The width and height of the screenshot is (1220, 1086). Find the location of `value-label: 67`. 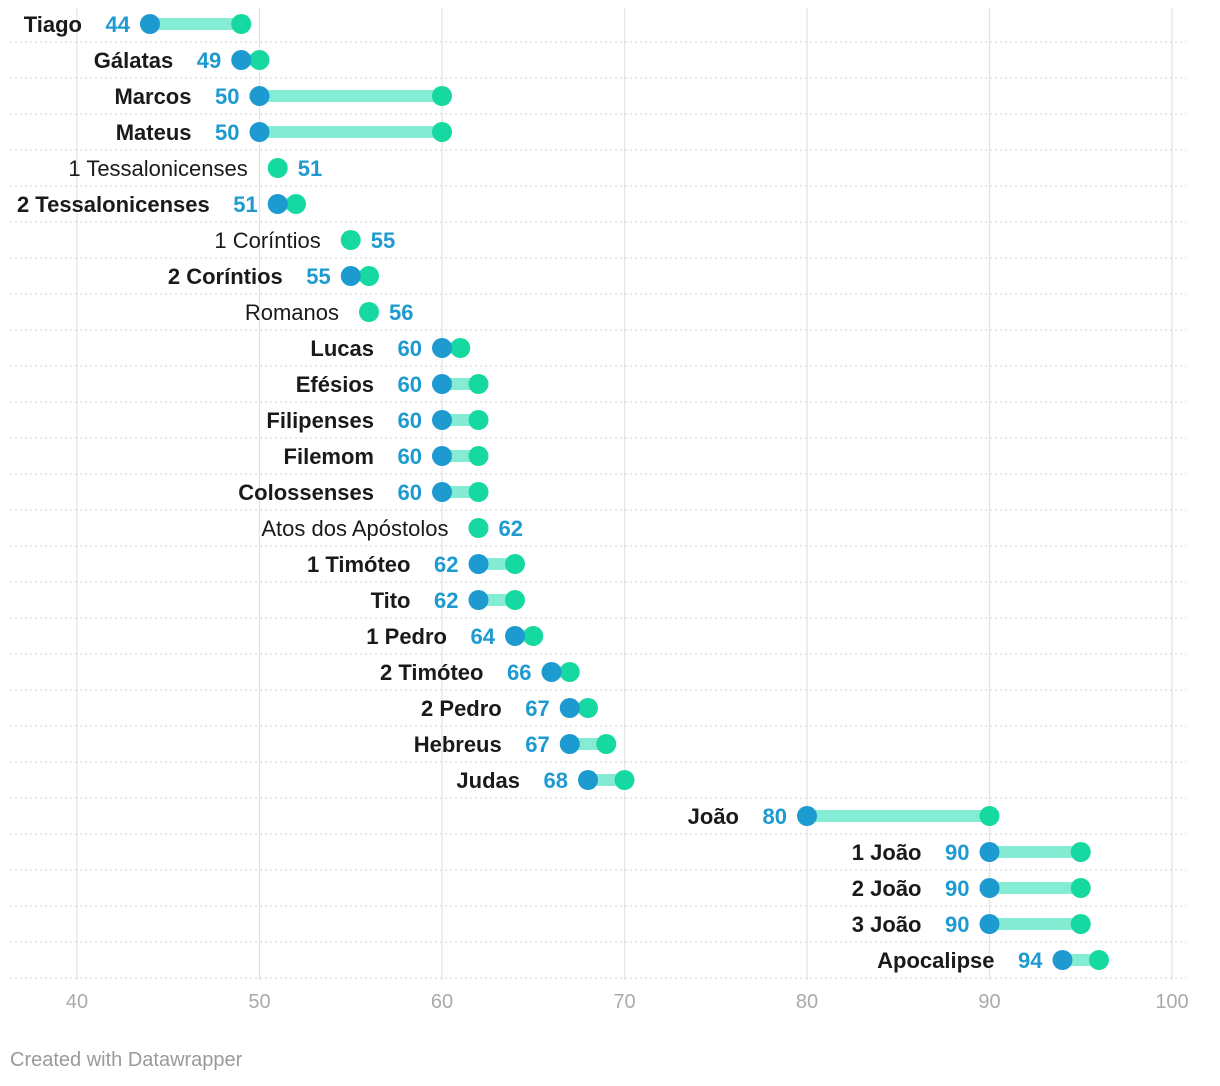

value-label: 67 is located at coordinates (537, 744).